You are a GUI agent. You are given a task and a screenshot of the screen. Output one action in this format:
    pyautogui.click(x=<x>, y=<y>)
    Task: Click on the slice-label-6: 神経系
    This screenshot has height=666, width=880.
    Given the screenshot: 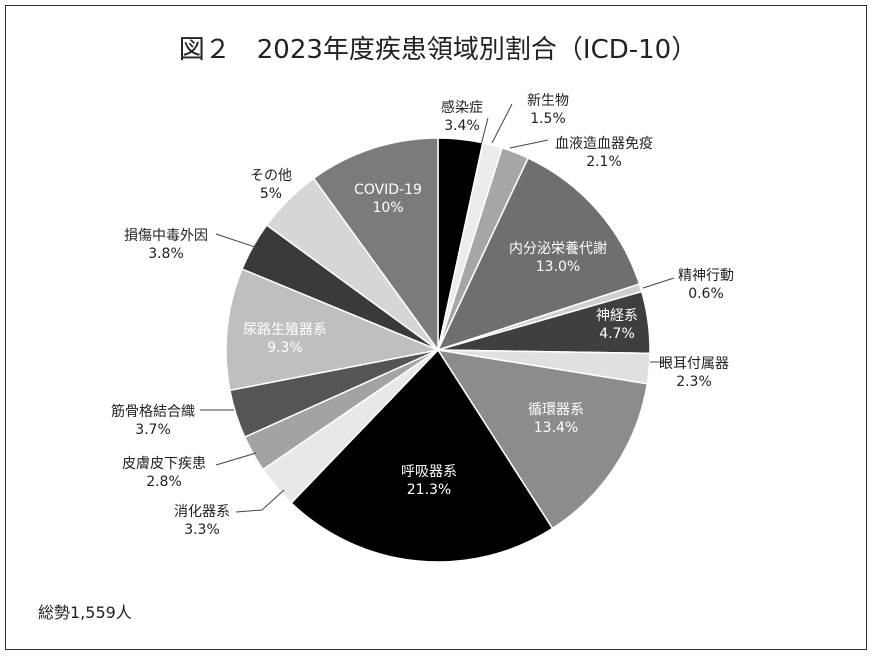 What is the action you would take?
    pyautogui.click(x=617, y=316)
    